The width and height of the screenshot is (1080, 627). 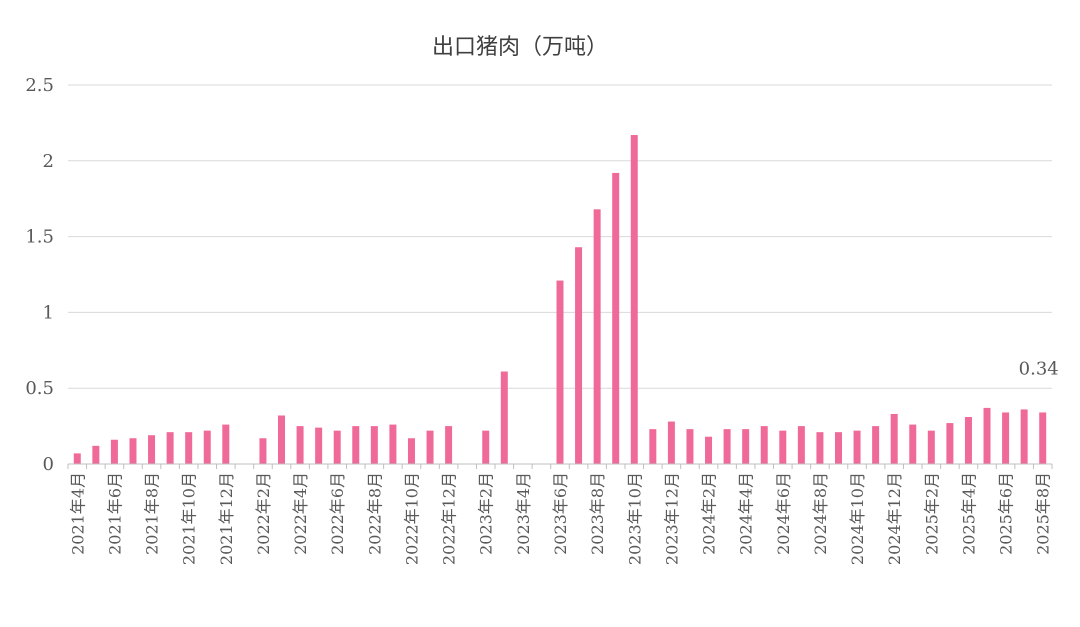 What do you see at coordinates (226, 518) in the screenshot?
I see `x-tick-label: 2021年12月` at bounding box center [226, 518].